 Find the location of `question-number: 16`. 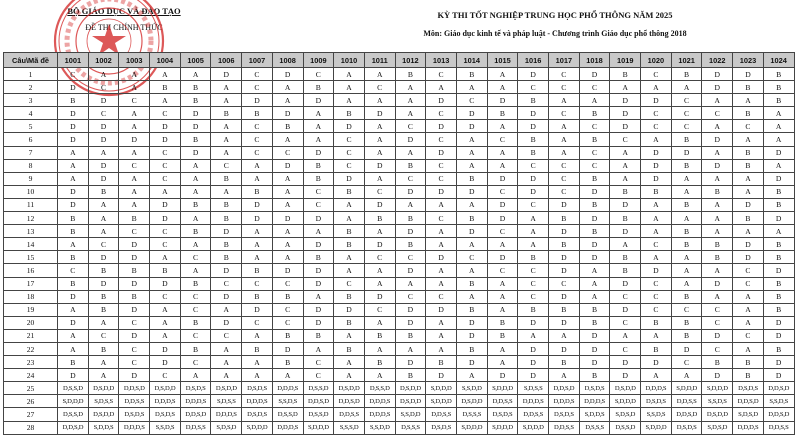

question-number: 16 is located at coordinates (30, 270).